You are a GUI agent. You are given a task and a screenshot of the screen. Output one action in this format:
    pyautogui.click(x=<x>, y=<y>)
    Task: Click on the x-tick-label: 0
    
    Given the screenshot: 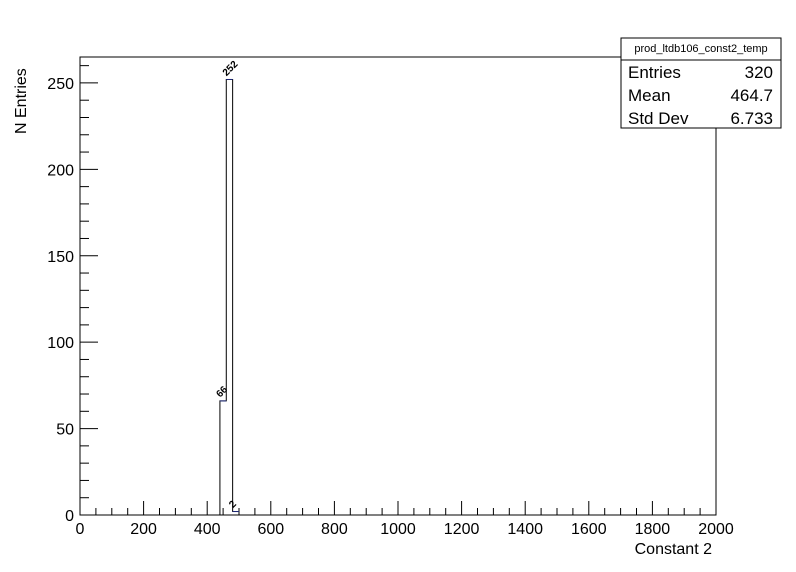 What is the action you would take?
    pyautogui.click(x=80, y=529)
    